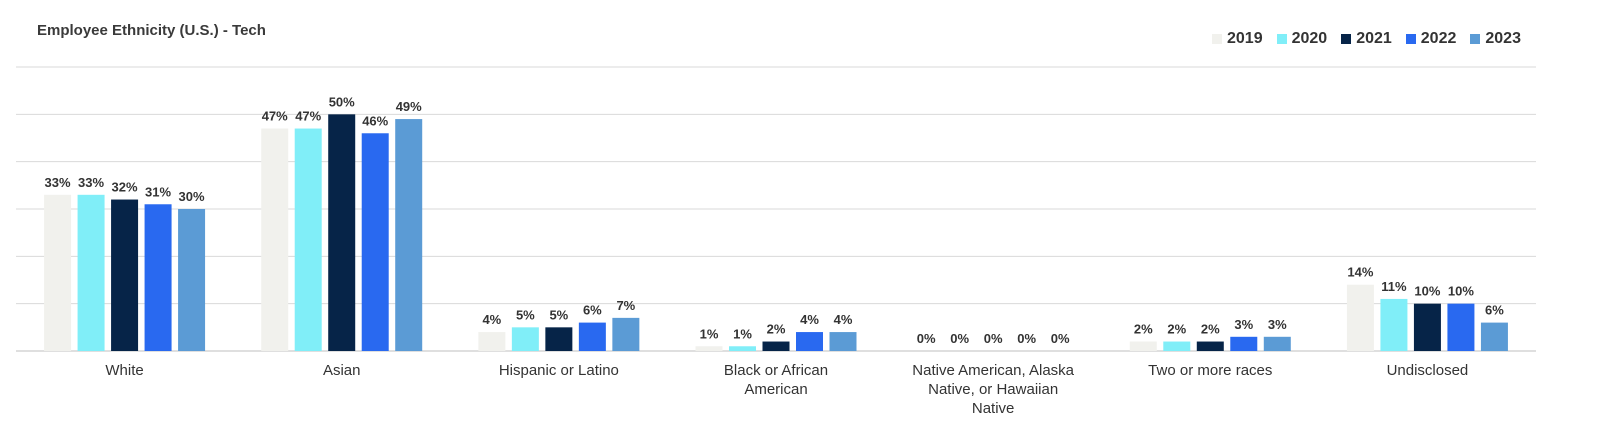 This screenshot has height=427, width=1616. What do you see at coordinates (1309, 38) in the screenshot?
I see `legend-label: 2020` at bounding box center [1309, 38].